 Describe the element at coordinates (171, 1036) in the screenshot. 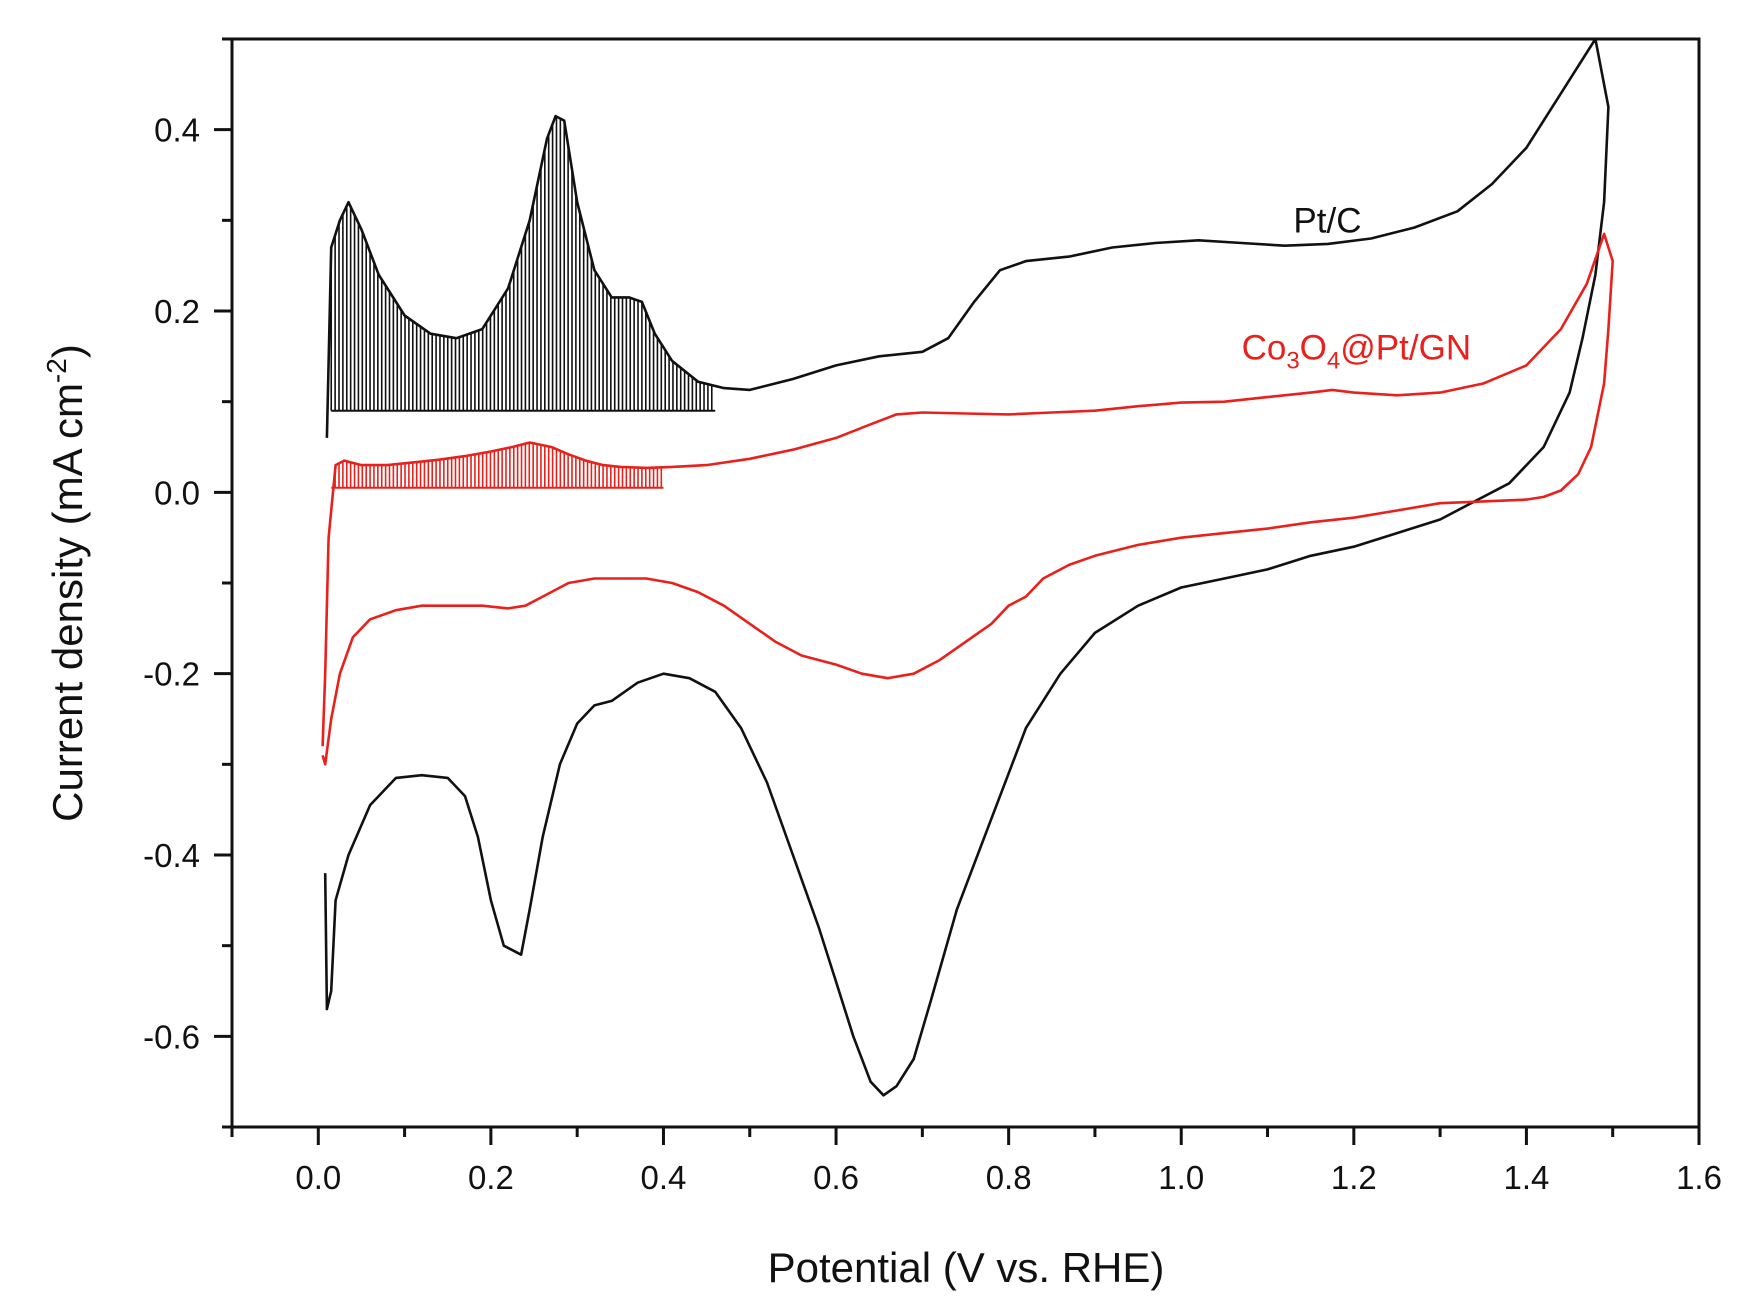

I see `y-tick-label: -0.6` at that location.